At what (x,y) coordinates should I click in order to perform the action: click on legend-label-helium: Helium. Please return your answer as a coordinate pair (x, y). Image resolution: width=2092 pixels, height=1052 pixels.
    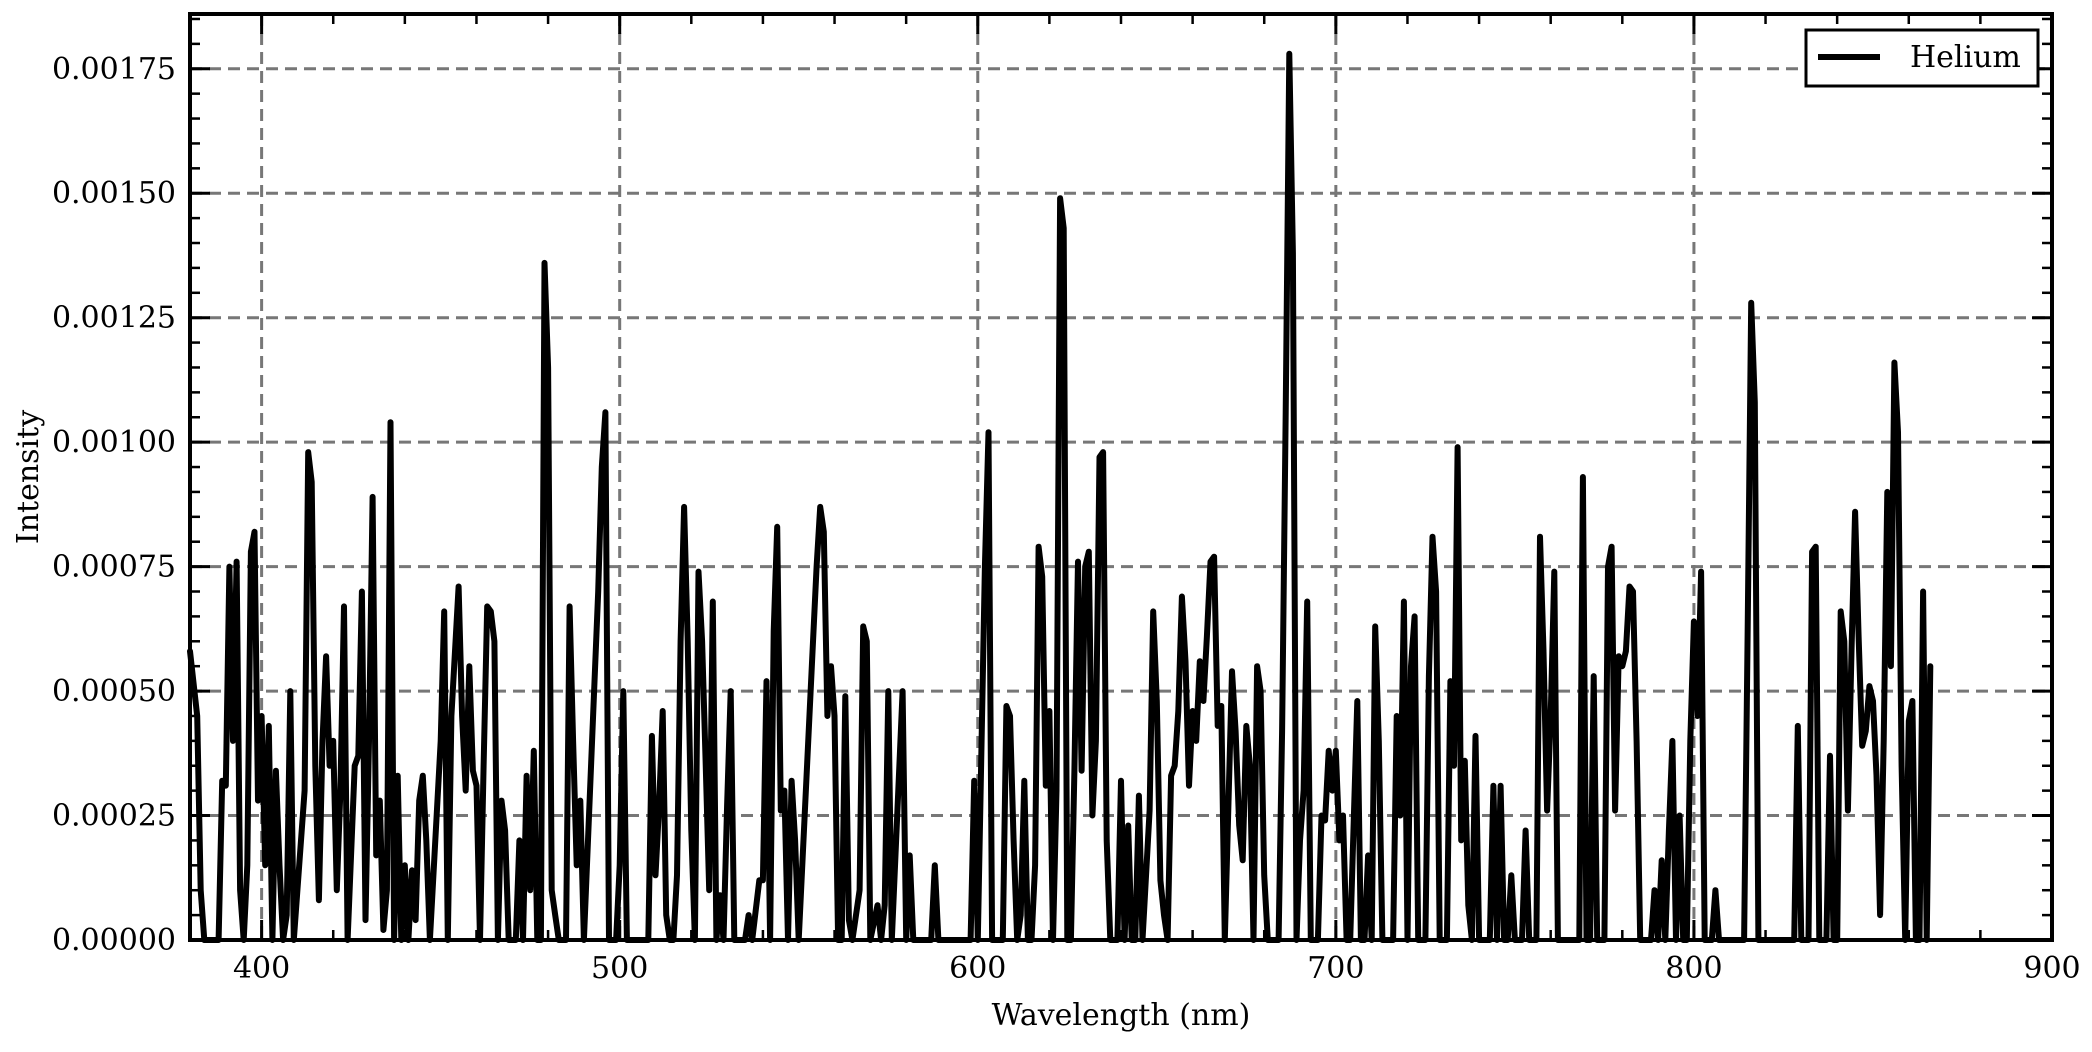
    Looking at the image, I should click on (1965, 57).